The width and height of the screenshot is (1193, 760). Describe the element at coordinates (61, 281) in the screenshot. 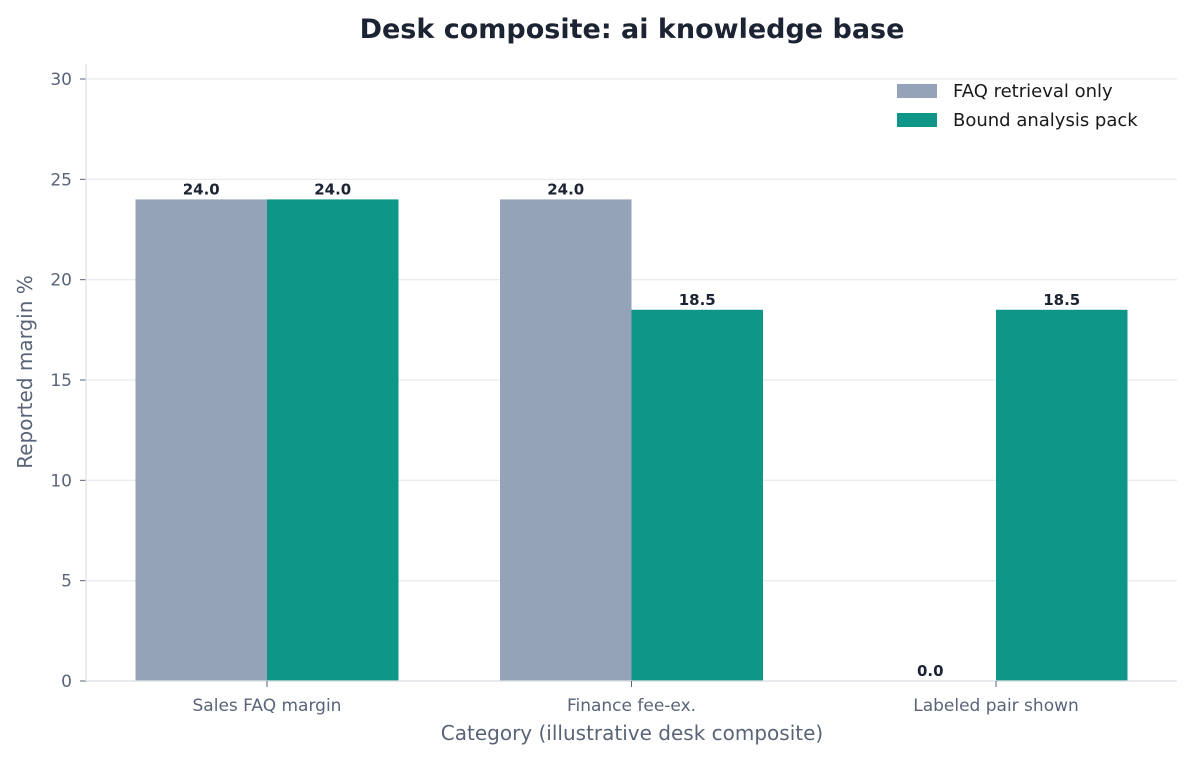

I see `y-tick-label: 20` at that location.